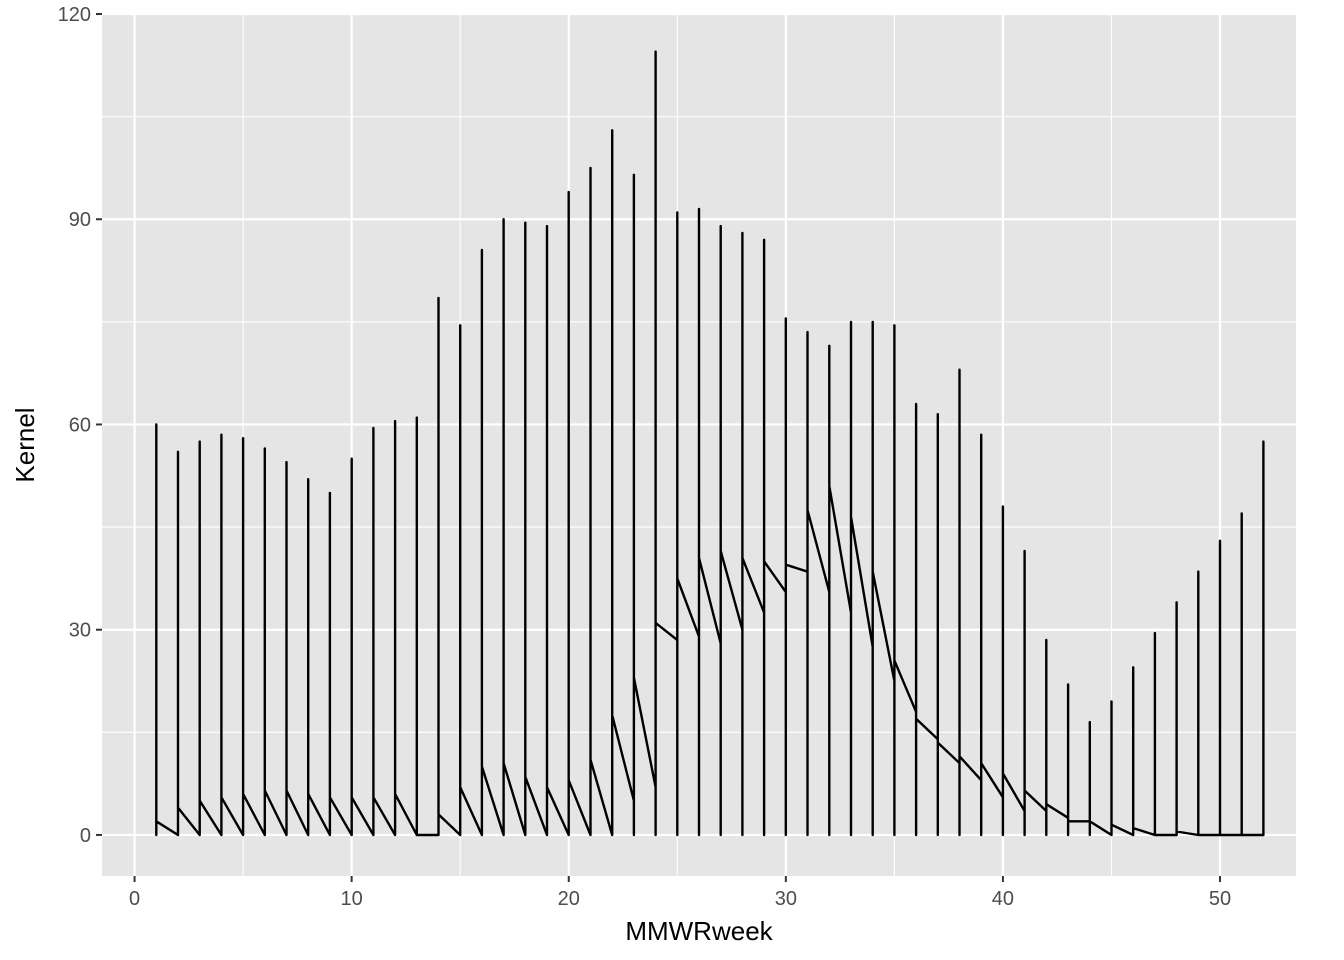  What do you see at coordinates (1220, 899) in the screenshot?
I see `x-tick-label: 50` at bounding box center [1220, 899].